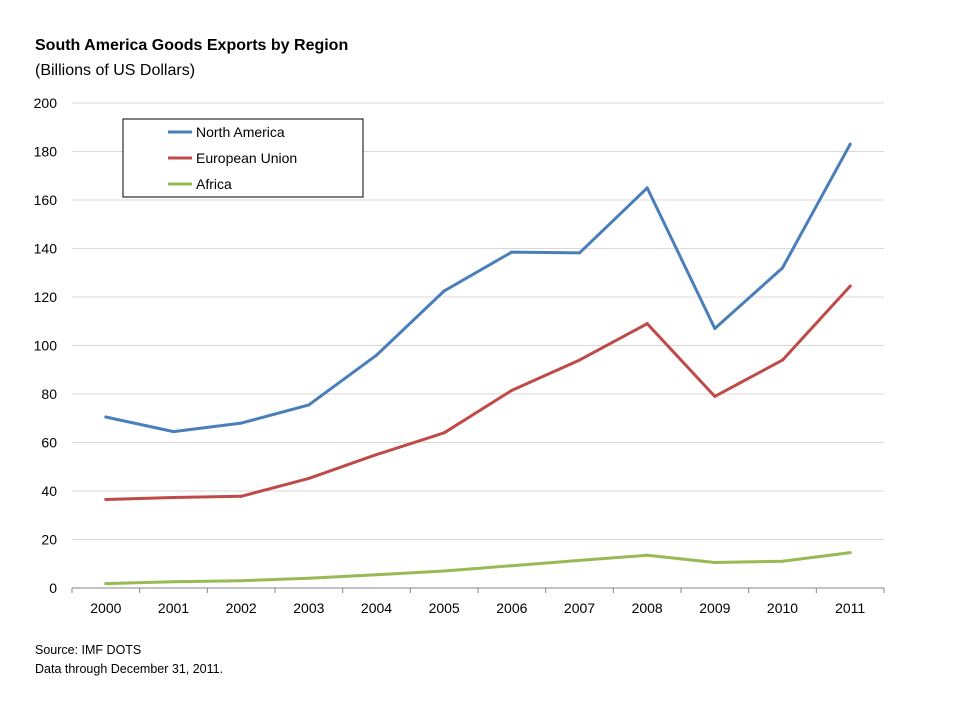 The height and width of the screenshot is (720, 960). Describe the element at coordinates (46, 297) in the screenshot. I see `y-tick-label: 120` at that location.